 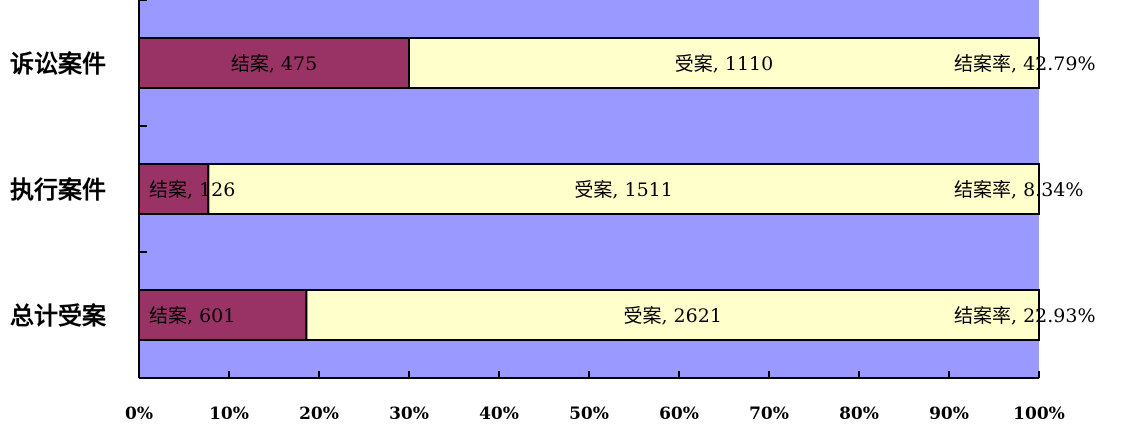 What do you see at coordinates (192, 190) in the screenshot?
I see `data-label-closed: 结案, 126` at bounding box center [192, 190].